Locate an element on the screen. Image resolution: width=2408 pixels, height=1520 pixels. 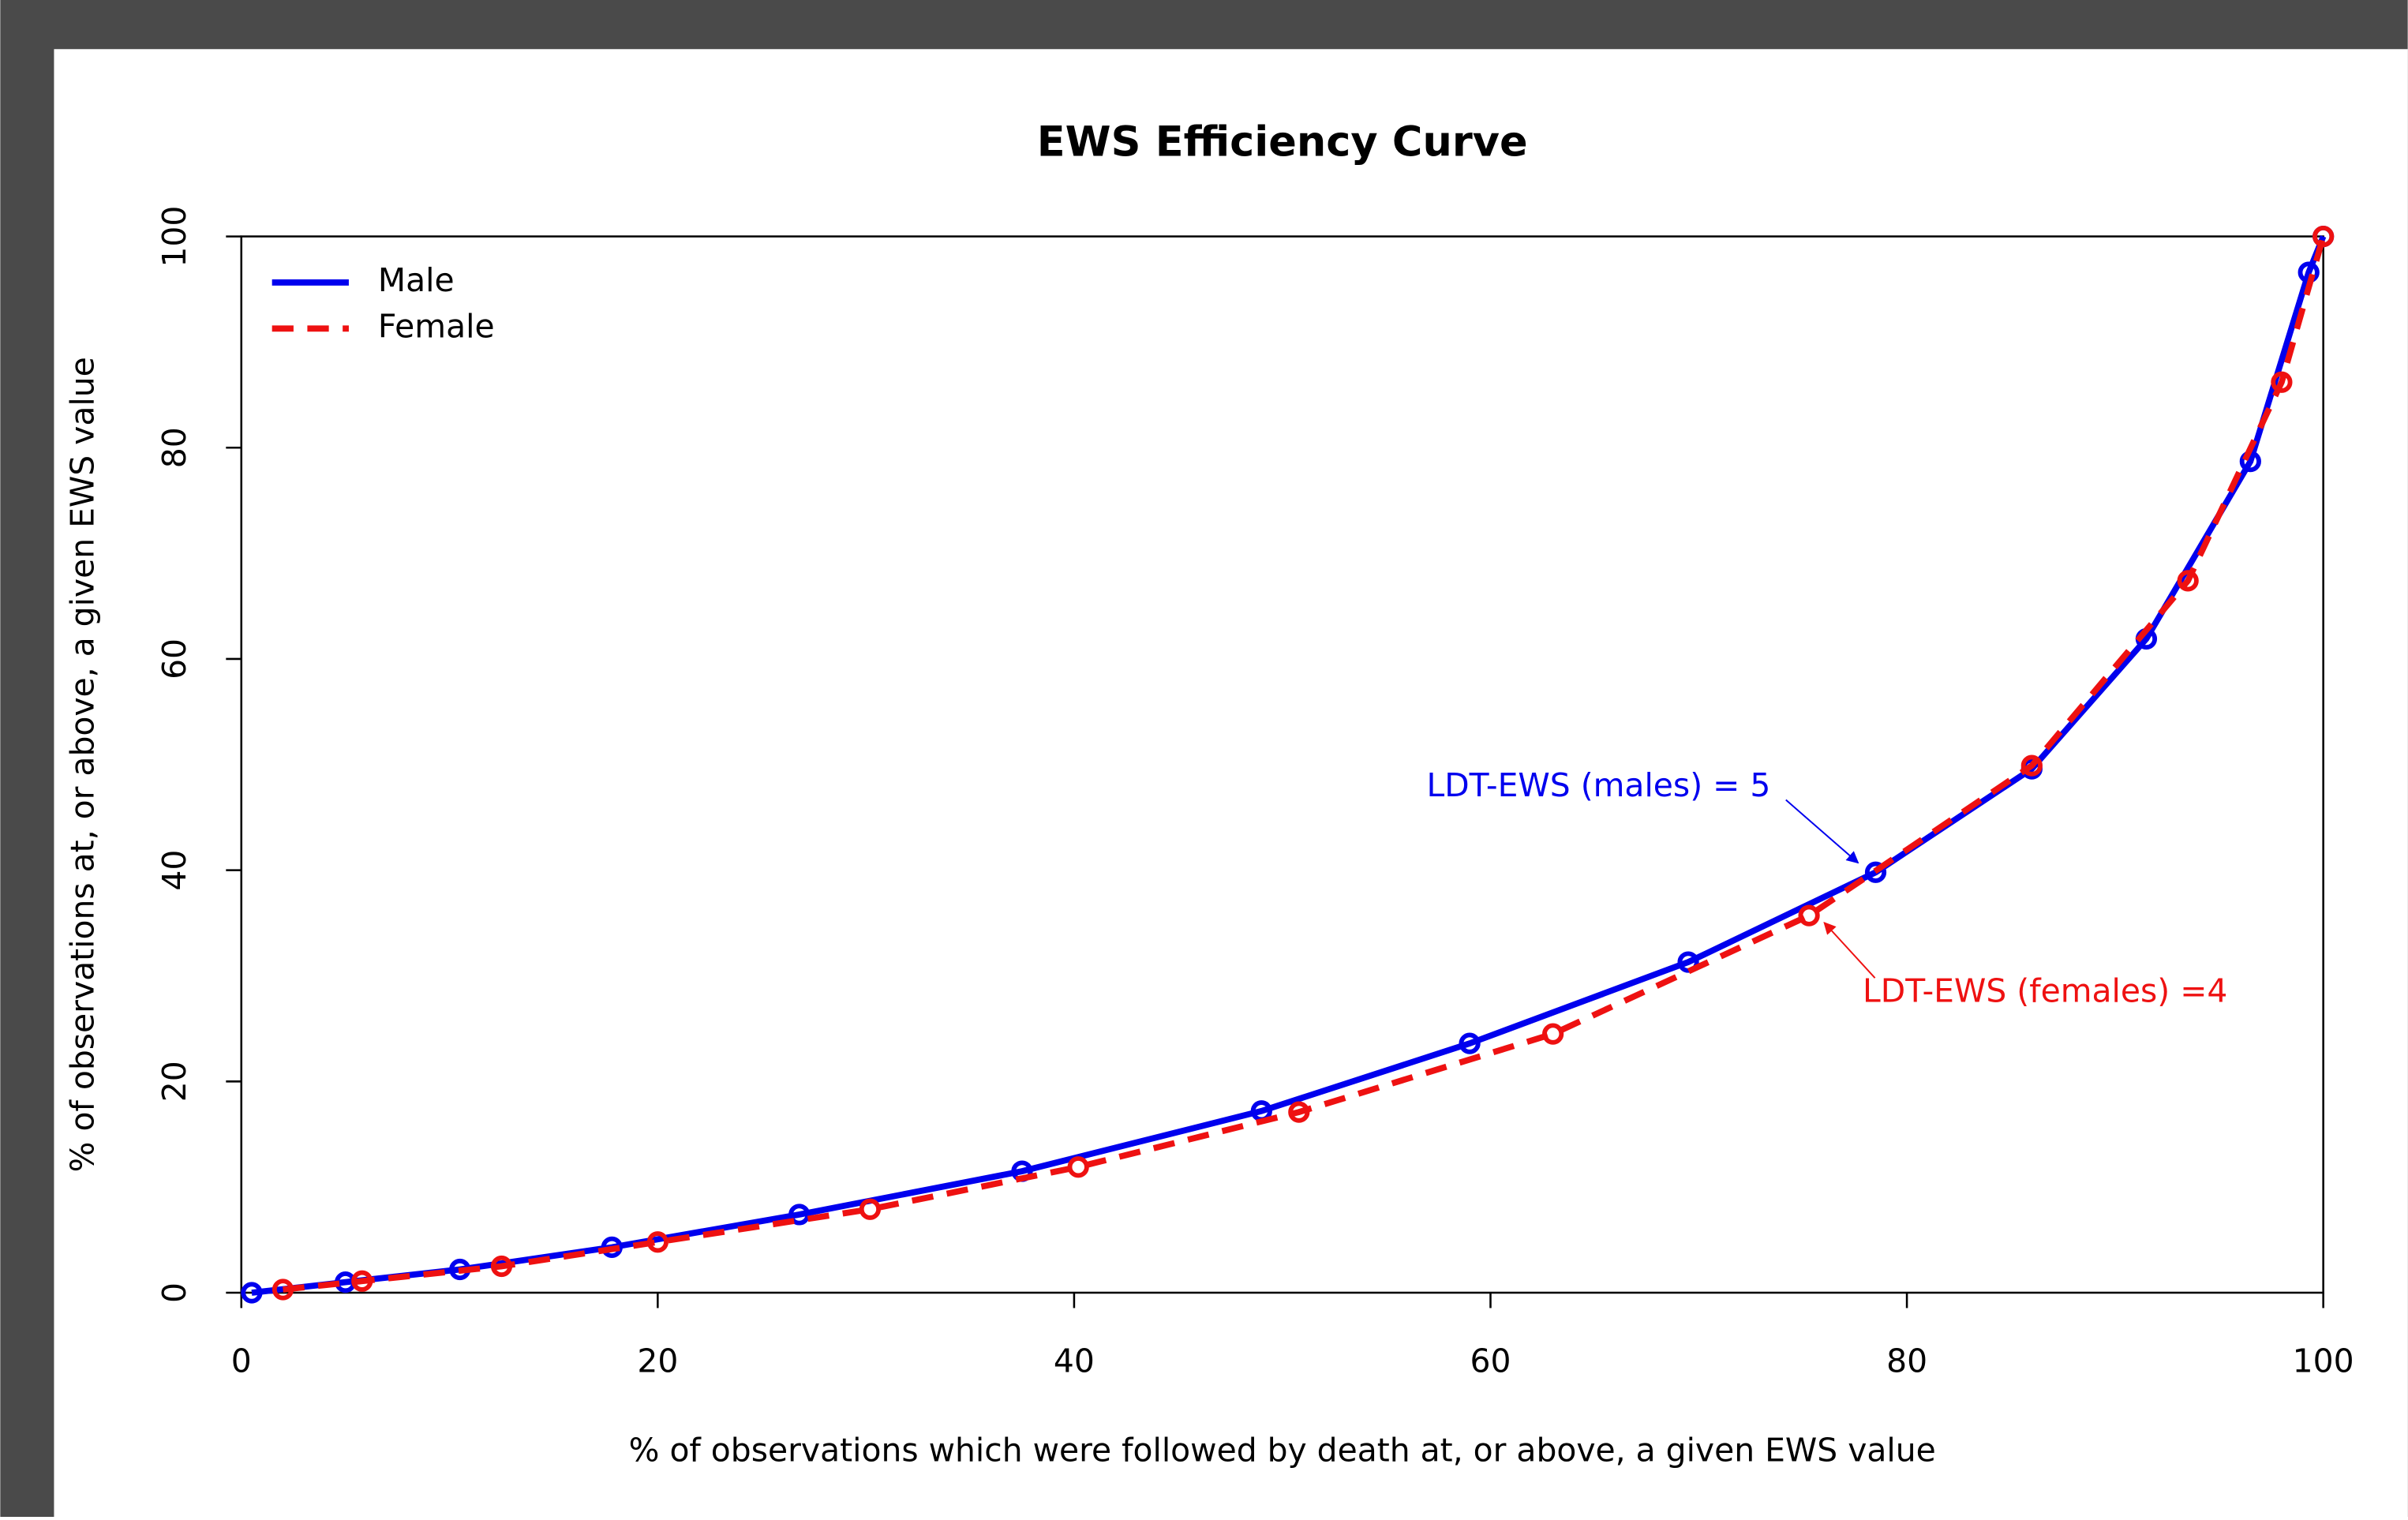
y-tick-label: 0 is located at coordinates (174, 1292).